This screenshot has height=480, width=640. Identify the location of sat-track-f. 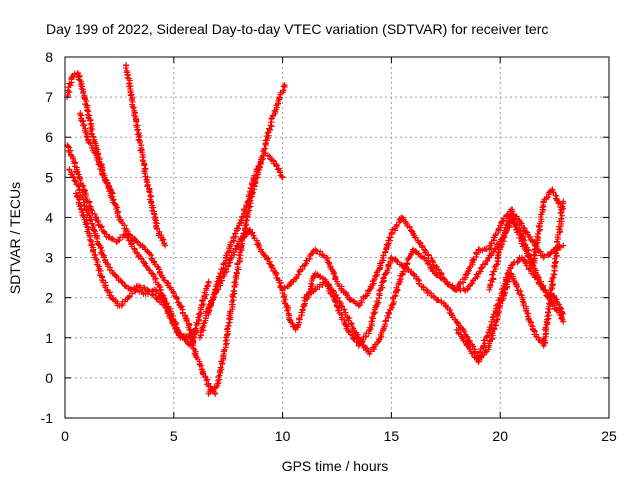
(145, 155).